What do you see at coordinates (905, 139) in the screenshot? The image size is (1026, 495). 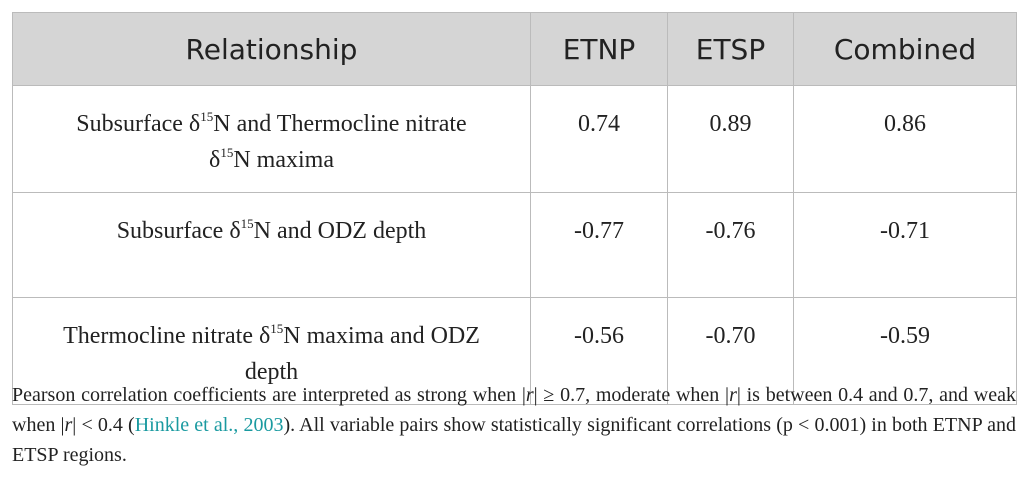 I see `value-cell: 0.86` at bounding box center [905, 139].